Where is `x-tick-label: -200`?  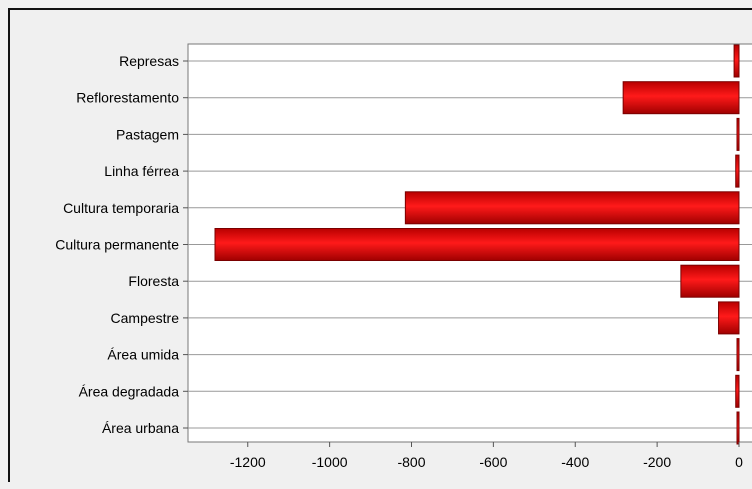 x-tick-label: -200 is located at coordinates (657, 462).